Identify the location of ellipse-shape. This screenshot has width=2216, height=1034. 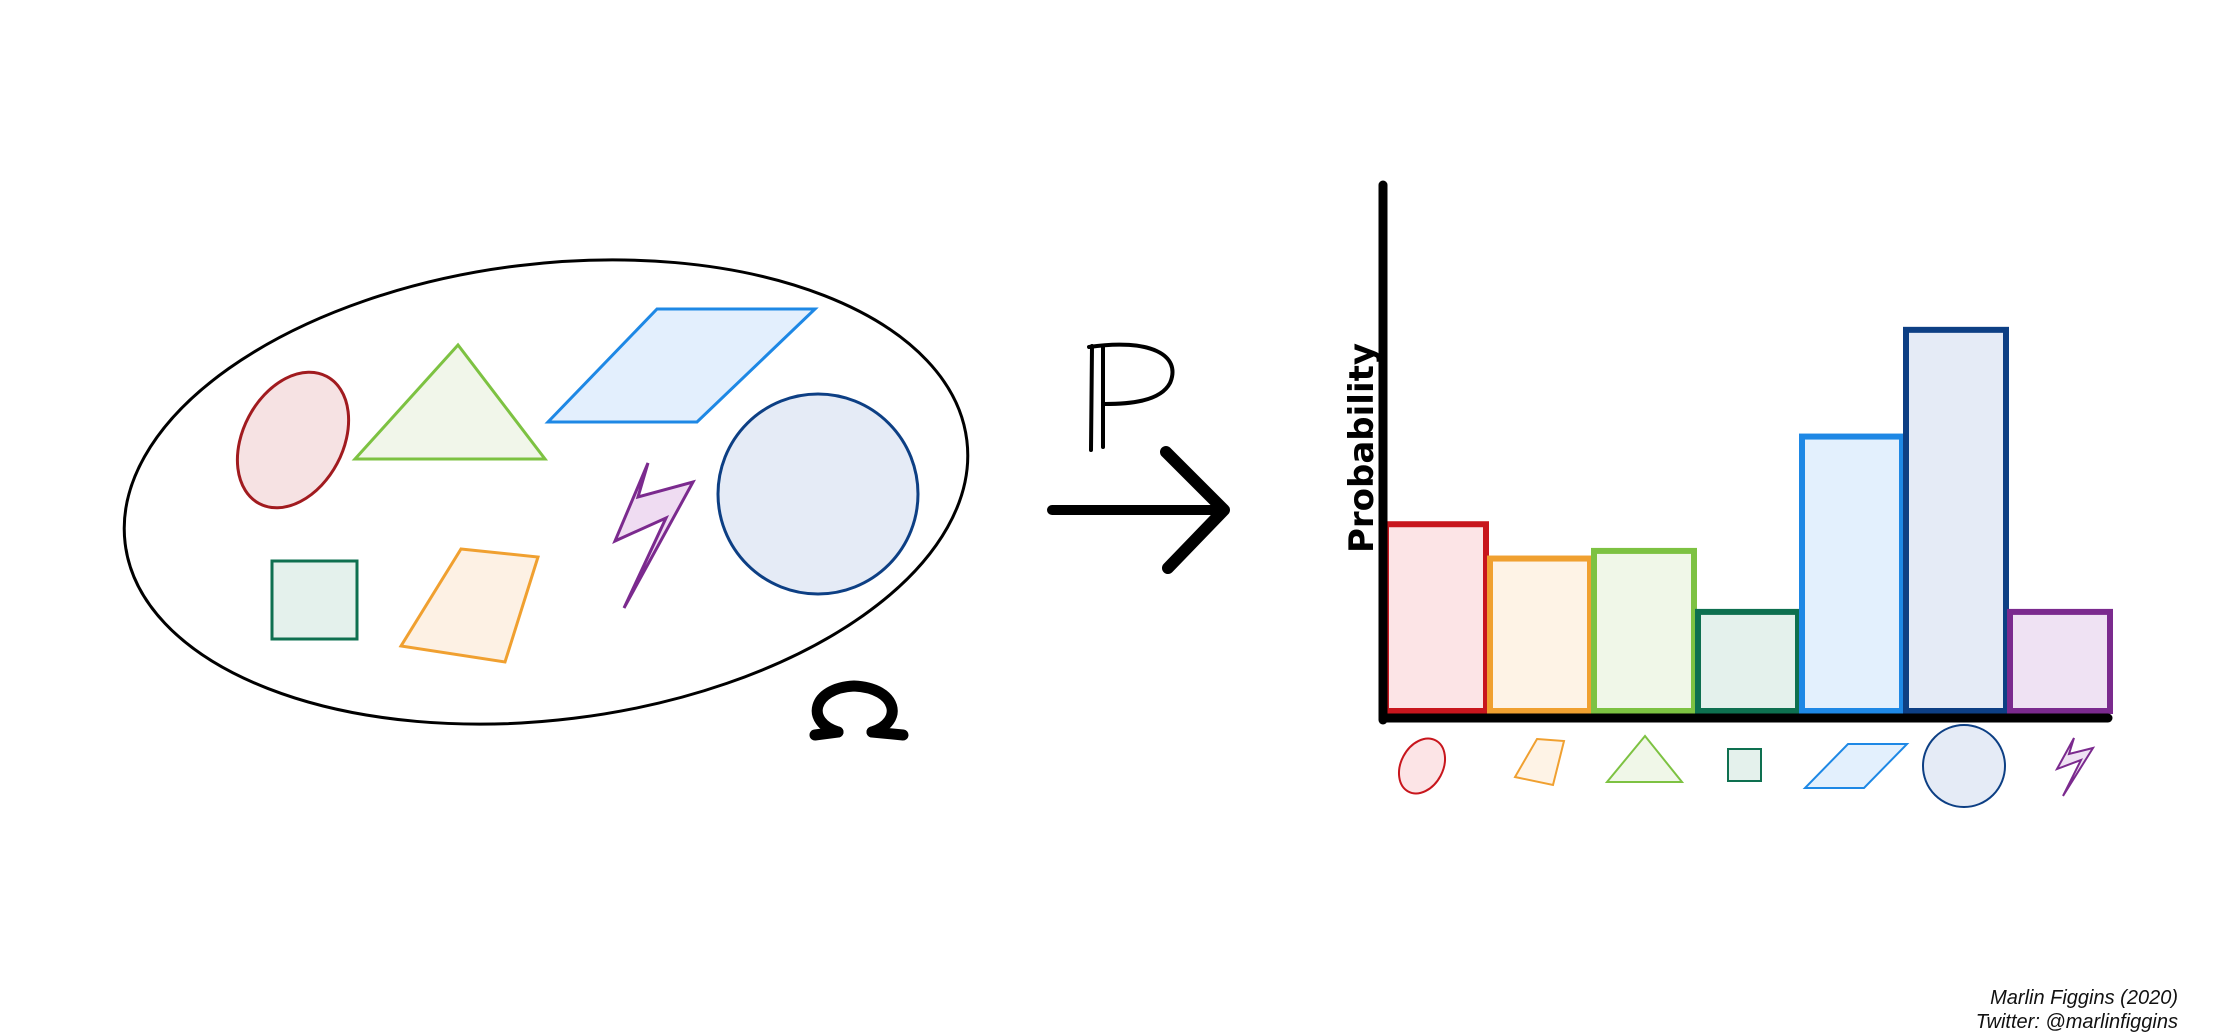
(293, 440).